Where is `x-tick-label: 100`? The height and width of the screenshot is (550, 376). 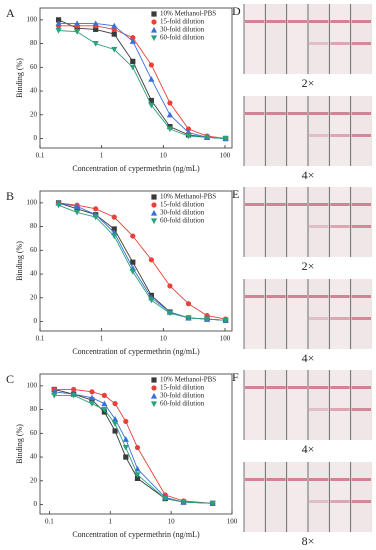
x-tick-label: 100 is located at coordinates (225, 339).